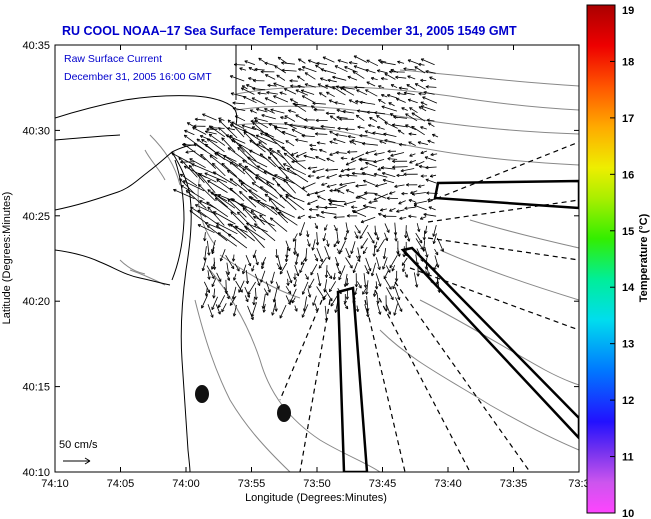 This screenshot has width=651, height=519. Describe the element at coordinates (7, 258) in the screenshot. I see `y-axis-label: Latitude (Degrees:Minutes)` at that location.